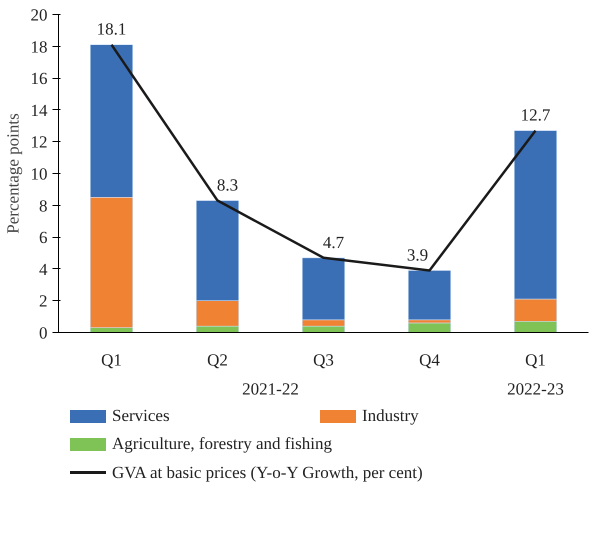 This screenshot has width=616, height=556. Describe the element at coordinates (39, 174) in the screenshot. I see `y-tick-label: 10` at that location.